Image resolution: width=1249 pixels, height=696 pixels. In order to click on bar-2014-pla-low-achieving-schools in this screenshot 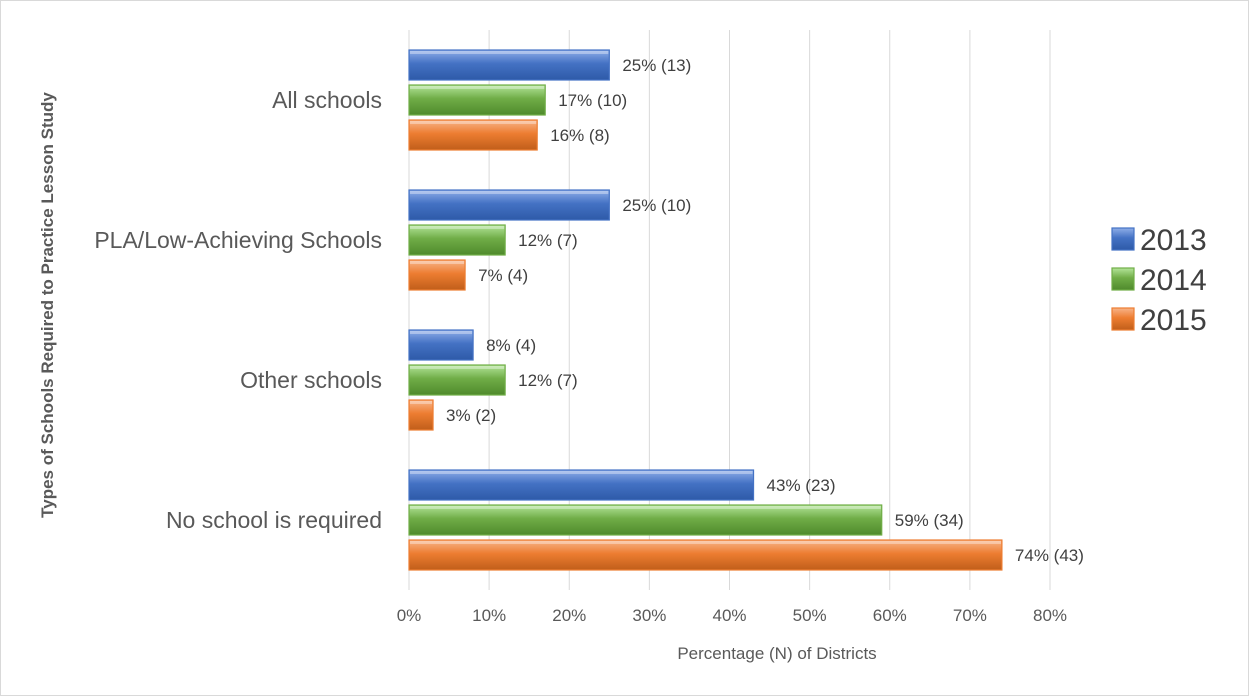, I will do `click(457, 240)`.